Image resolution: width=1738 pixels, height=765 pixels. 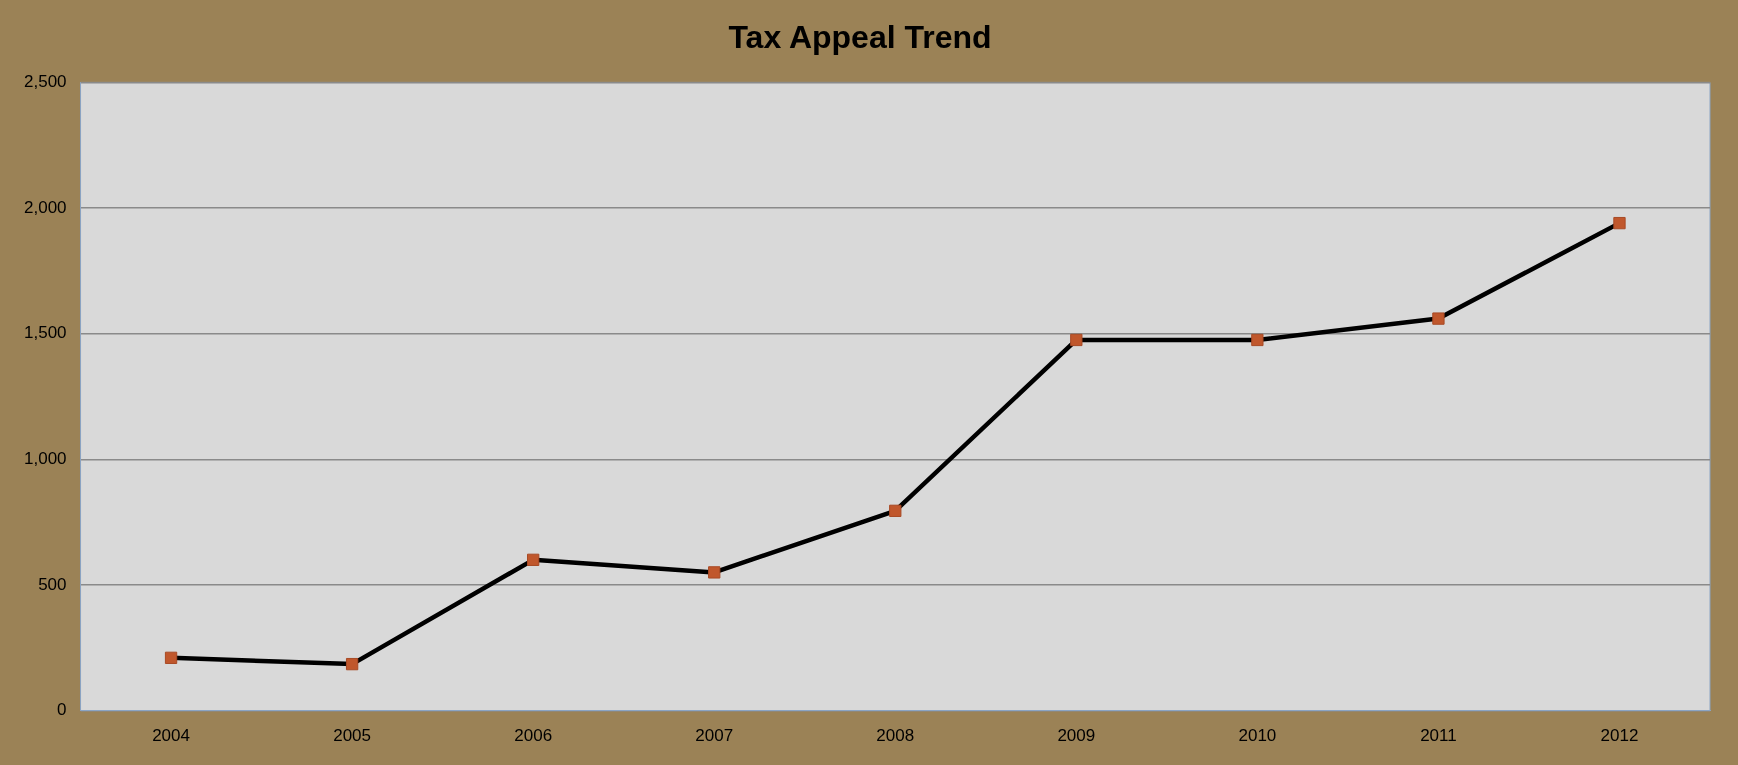 I want to click on y-tick-label: 2,000, so click(x=45, y=207).